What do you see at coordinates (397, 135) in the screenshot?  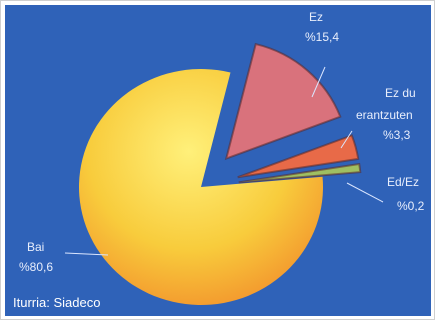 I see `slice-value-ezdu: %3,3` at bounding box center [397, 135].